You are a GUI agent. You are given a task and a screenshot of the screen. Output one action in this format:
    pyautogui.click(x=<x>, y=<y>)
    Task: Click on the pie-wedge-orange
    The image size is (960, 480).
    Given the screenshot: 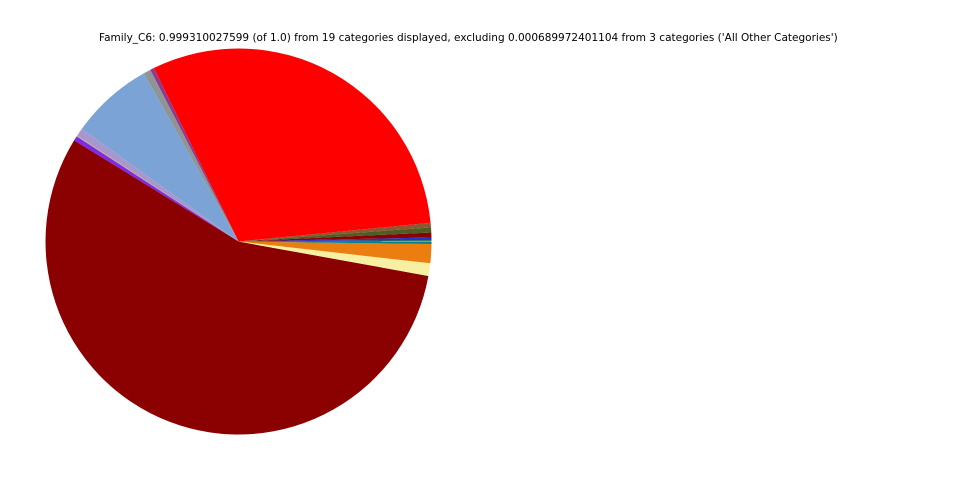 What is the action you would take?
    pyautogui.click(x=335, y=252)
    